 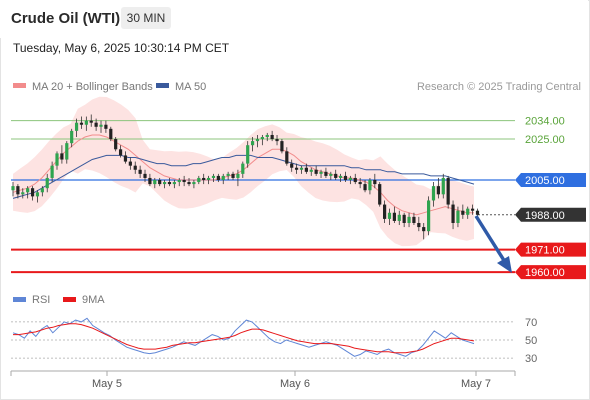 I want to click on timeframe-badge: 30 MIN, so click(x=146, y=18).